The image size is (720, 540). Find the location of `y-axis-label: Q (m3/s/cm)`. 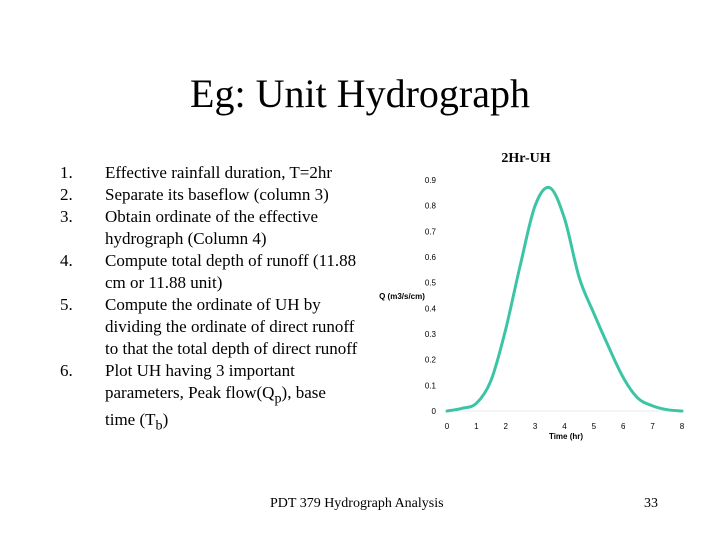

y-axis-label: Q (m3/s/cm) is located at coordinates (402, 296).